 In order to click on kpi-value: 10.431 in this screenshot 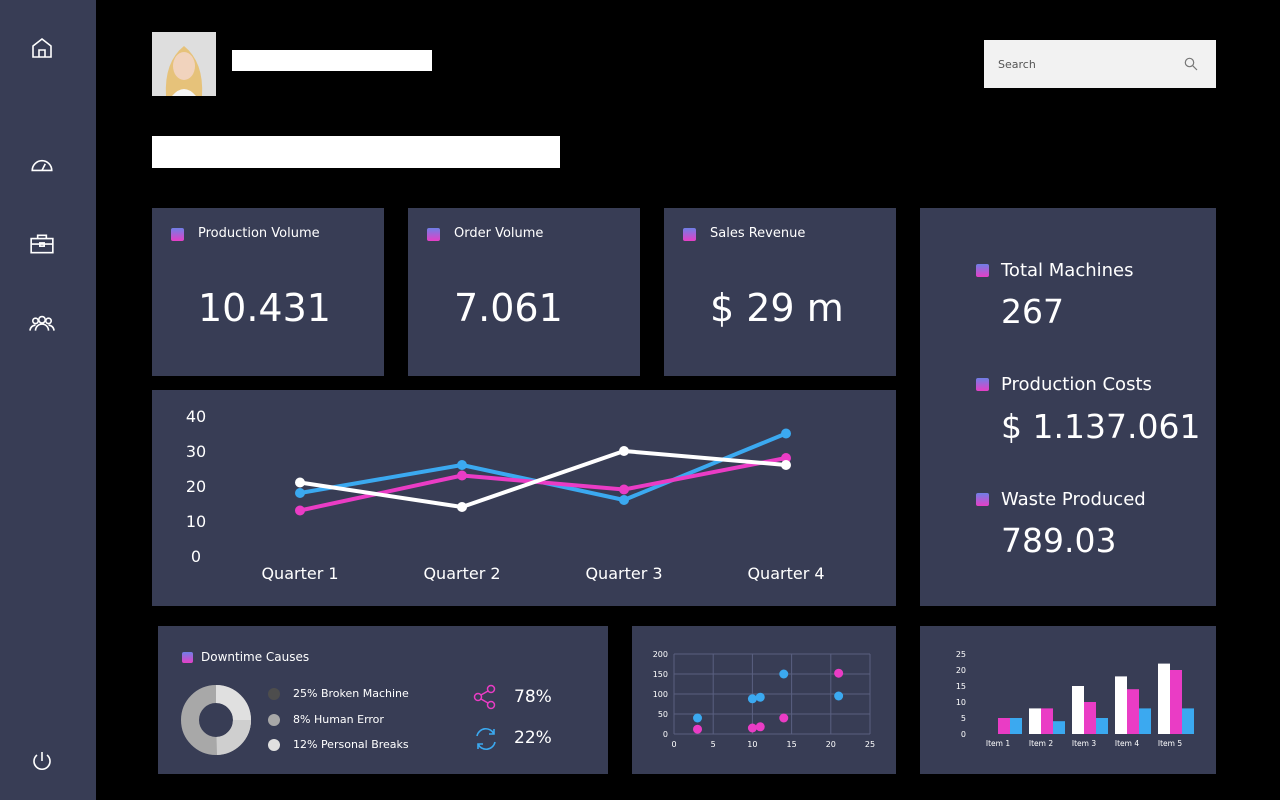, I will do `click(264, 308)`.